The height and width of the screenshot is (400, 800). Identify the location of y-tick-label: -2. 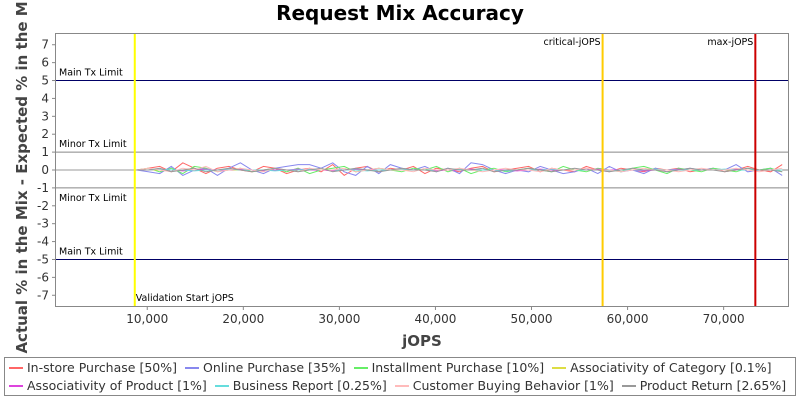
(43, 206).